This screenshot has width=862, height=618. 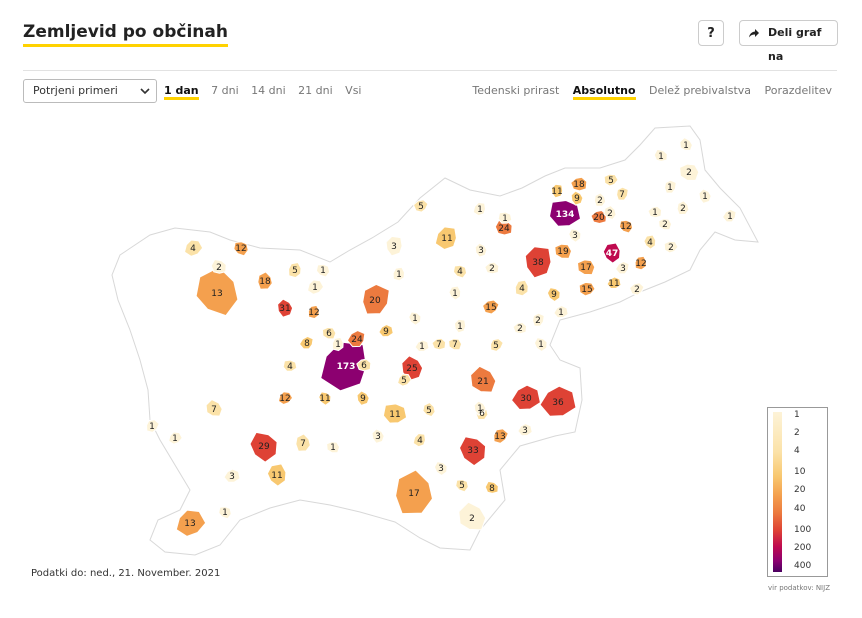 I want to click on share-button: Deli graf na, so click(x=788, y=41).